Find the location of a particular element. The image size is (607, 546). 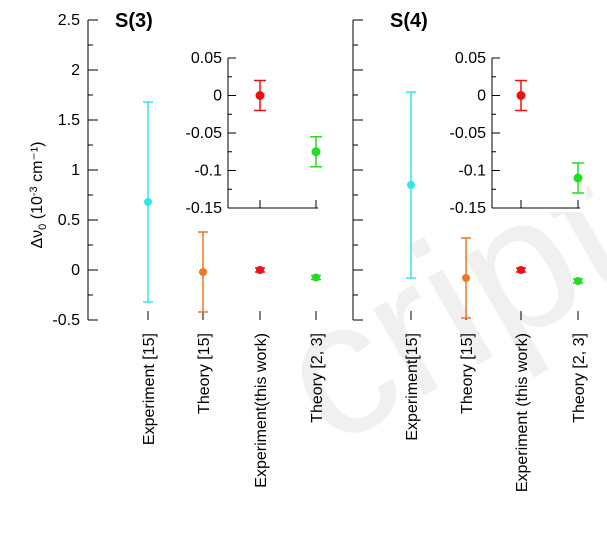

y-tick-label: -0.5 is located at coordinates (66, 320).